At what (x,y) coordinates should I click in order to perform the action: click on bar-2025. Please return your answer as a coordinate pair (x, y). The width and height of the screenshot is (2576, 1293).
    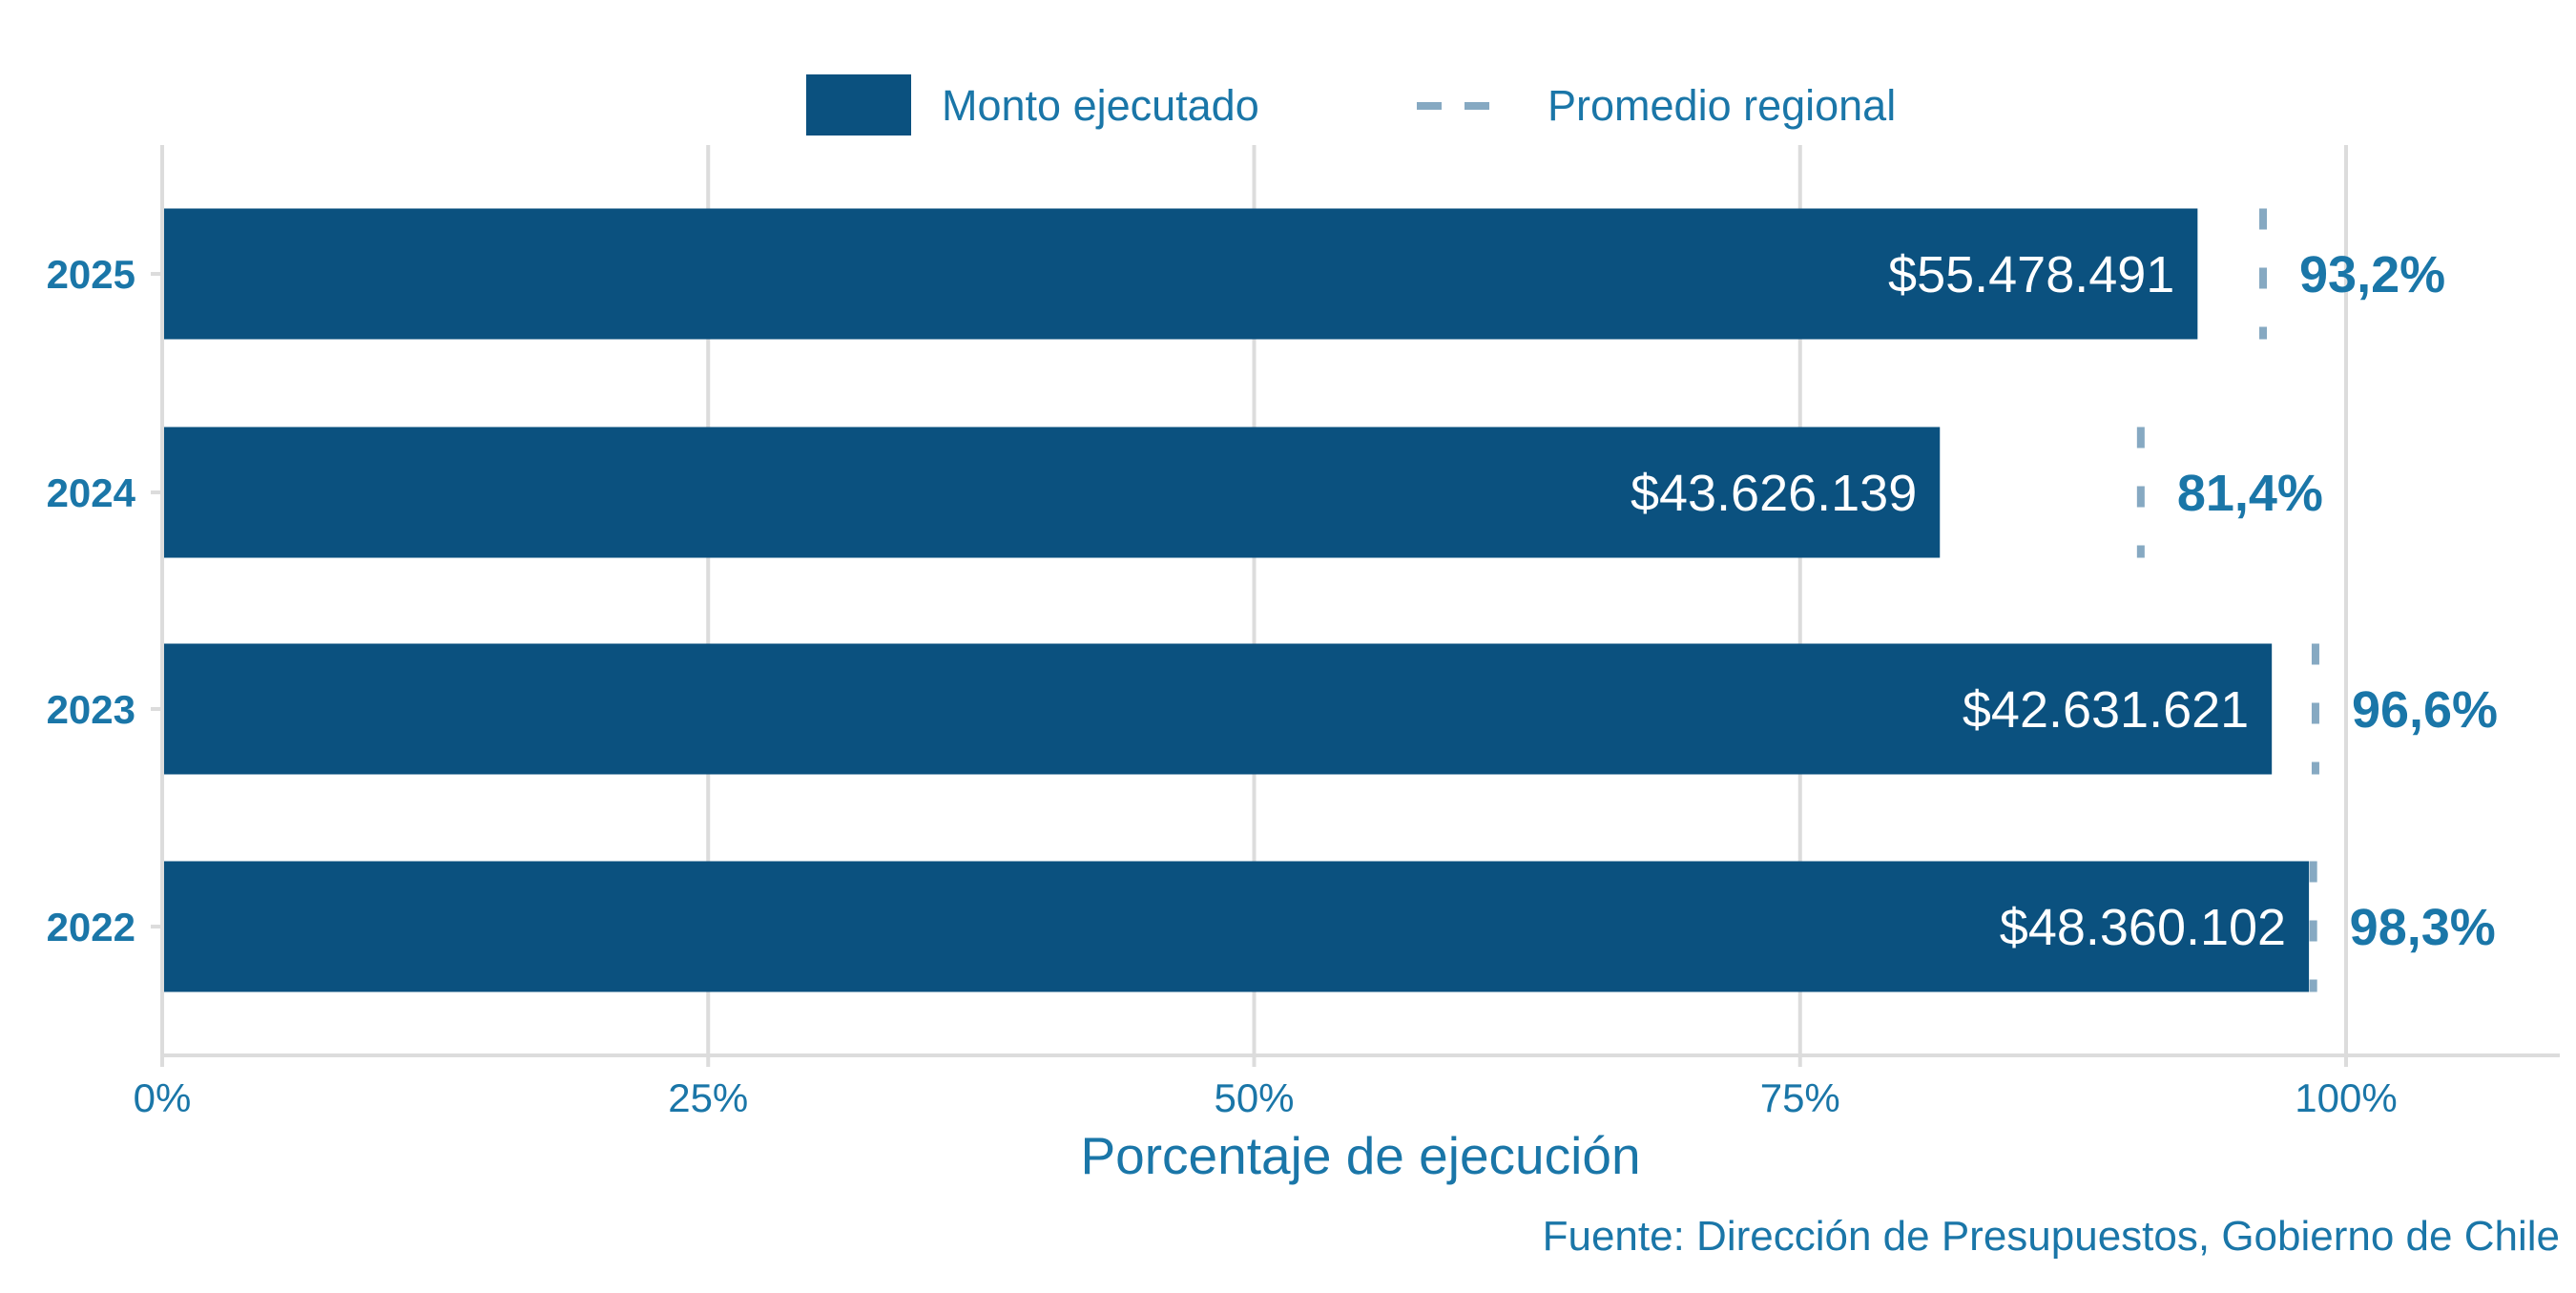
    Looking at the image, I should click on (1180, 274).